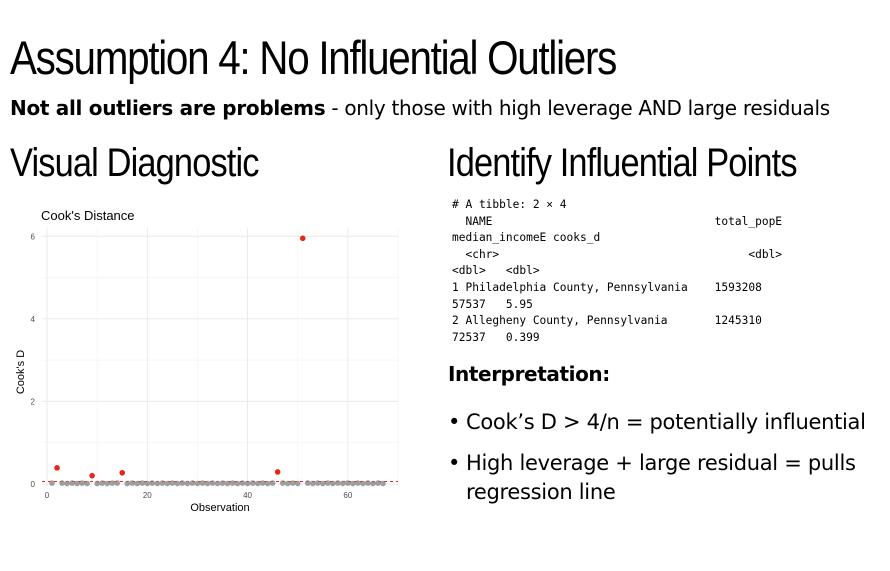 Image resolution: width=890 pixels, height=571 pixels. I want to click on x-tick-label: 40, so click(247, 495).